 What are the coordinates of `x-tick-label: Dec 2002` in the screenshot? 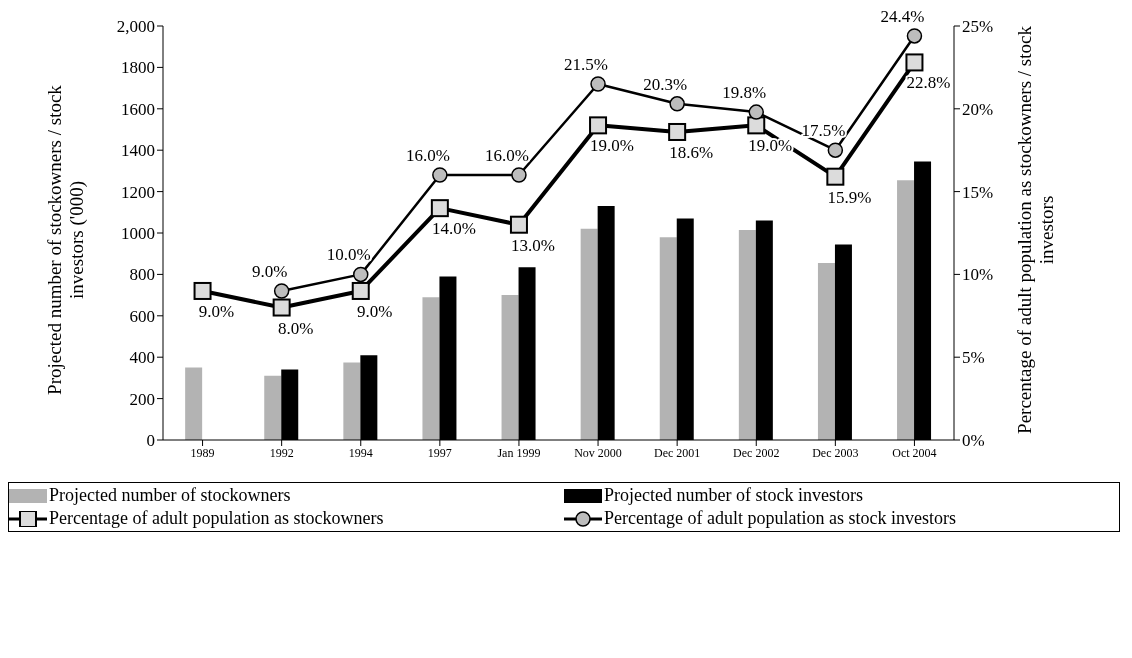 It's located at (756, 452).